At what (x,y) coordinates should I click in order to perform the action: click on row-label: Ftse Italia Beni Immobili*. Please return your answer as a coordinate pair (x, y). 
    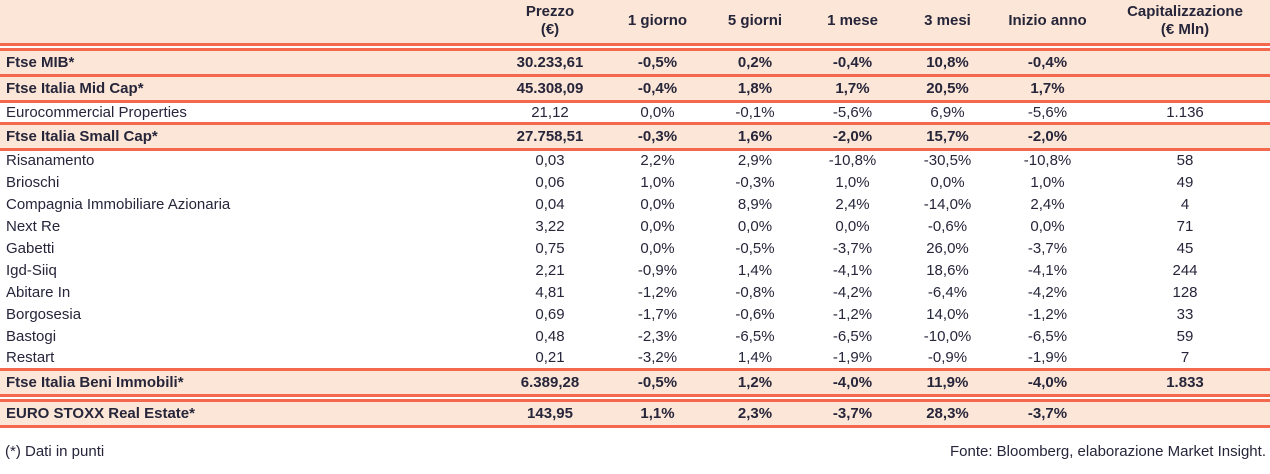
    Looking at the image, I should click on (245, 382).